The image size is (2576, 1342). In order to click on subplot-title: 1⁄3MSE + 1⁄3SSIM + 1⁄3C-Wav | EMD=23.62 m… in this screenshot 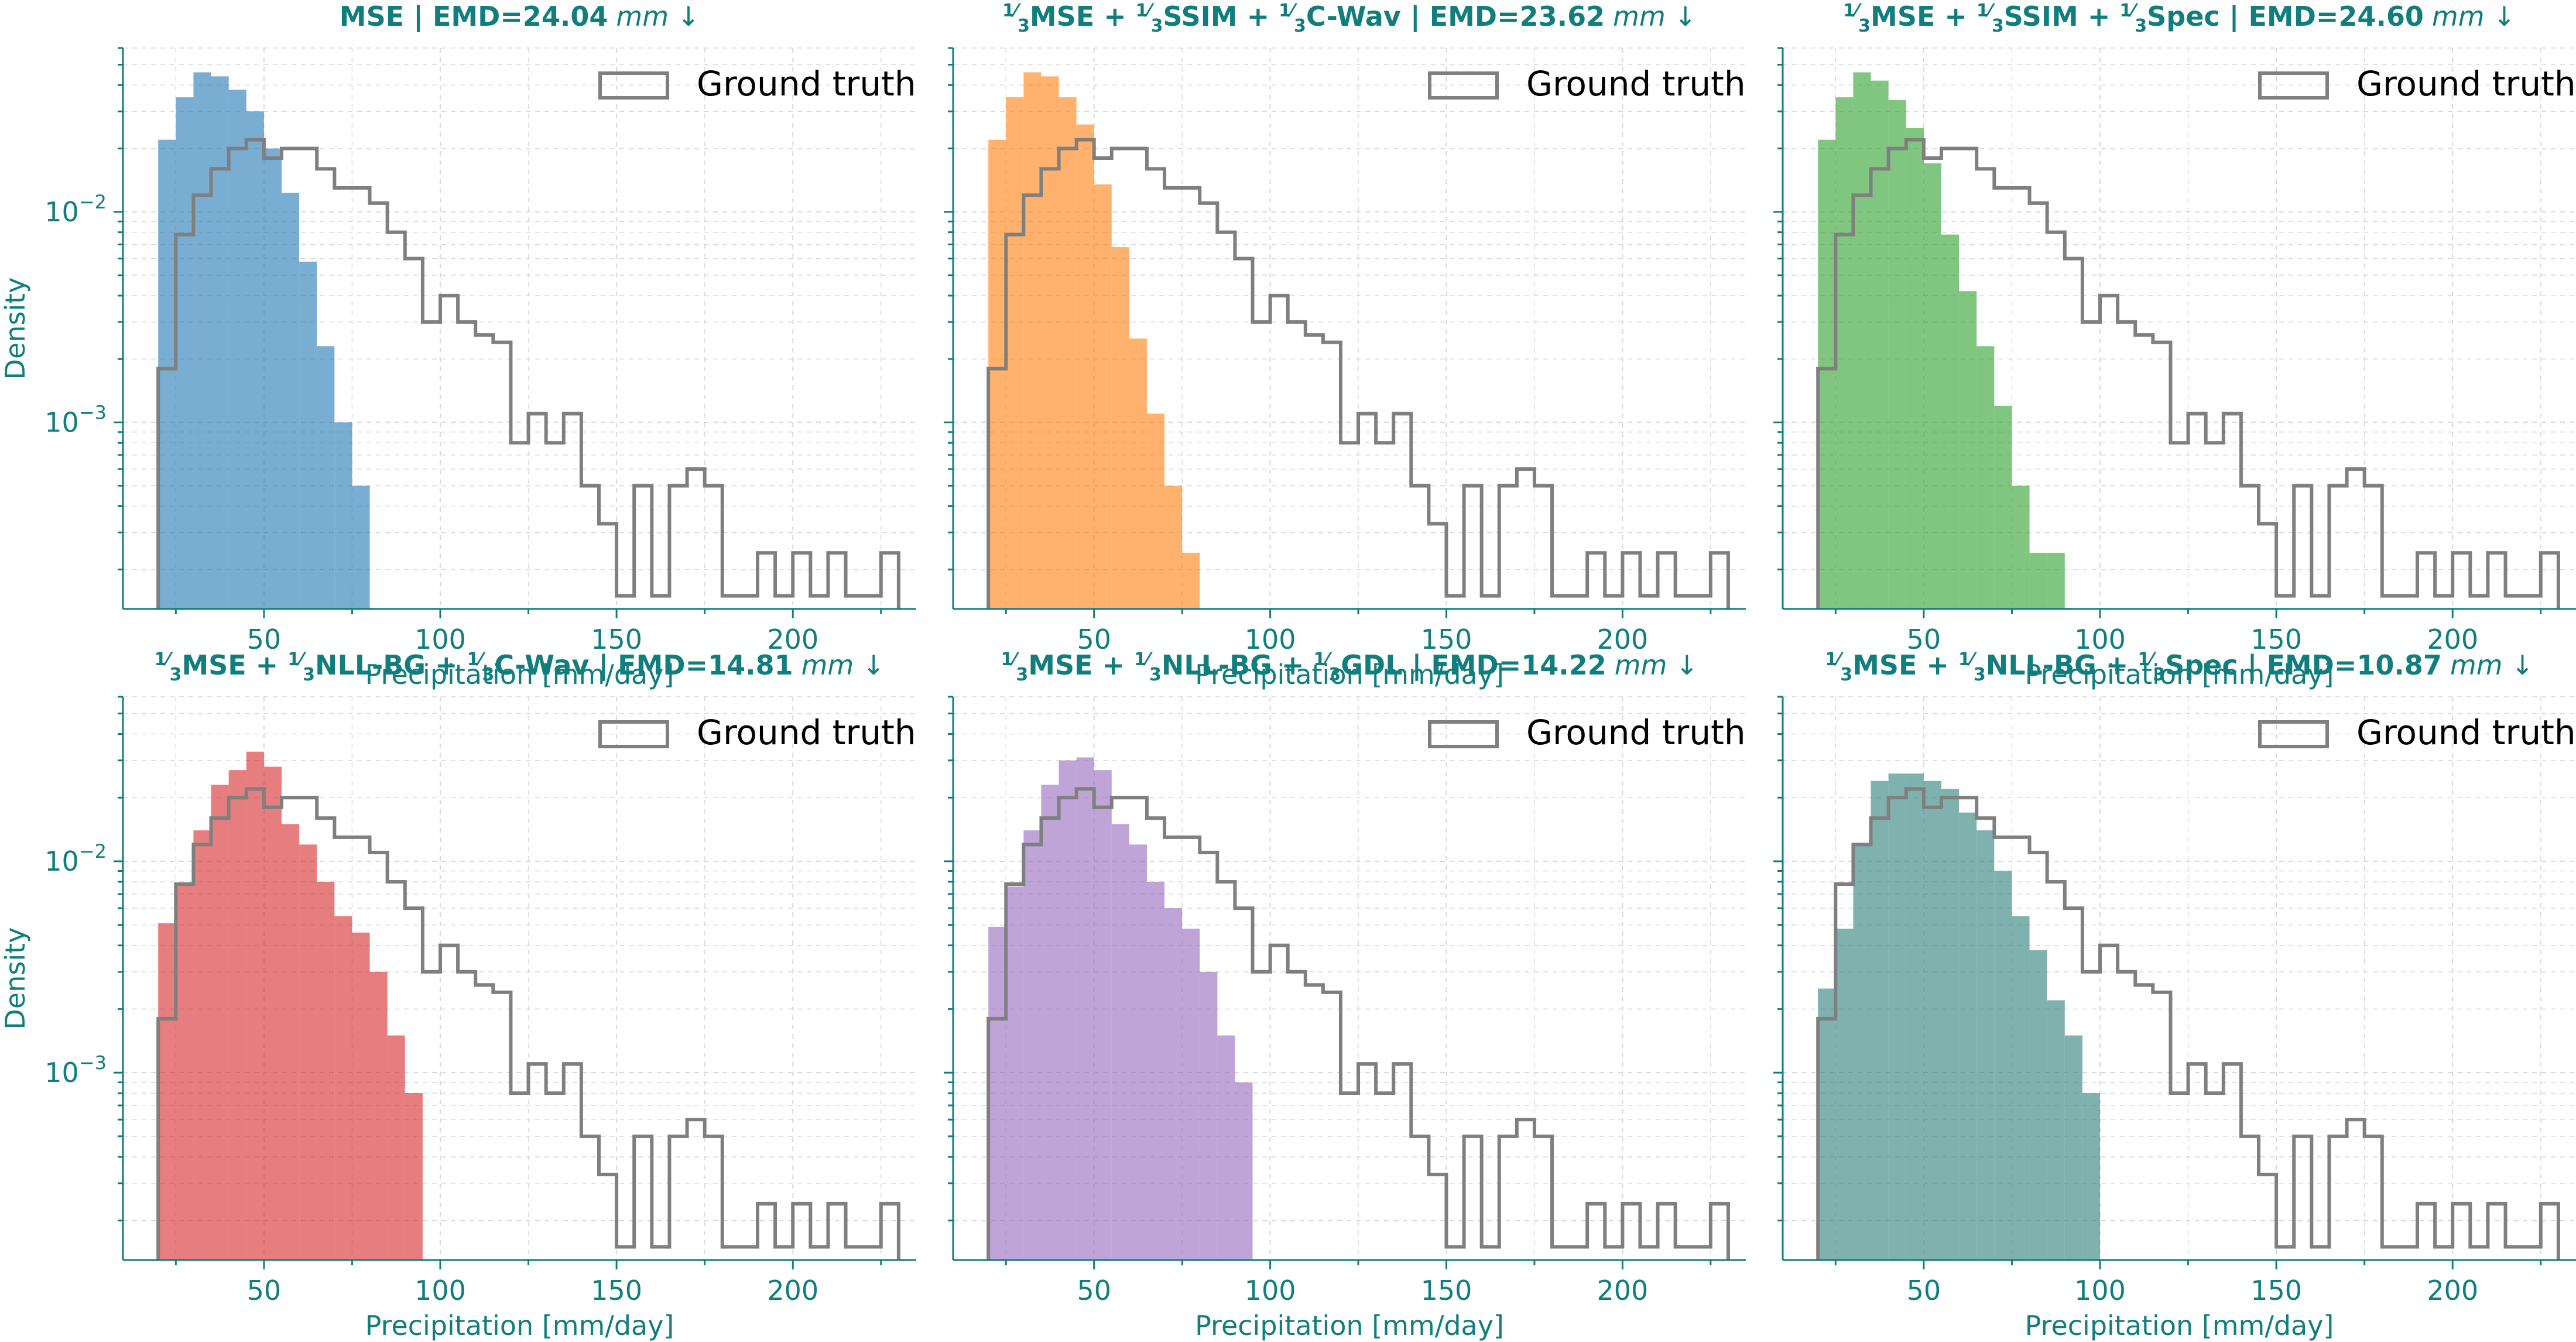, I will do `click(1349, 18)`.